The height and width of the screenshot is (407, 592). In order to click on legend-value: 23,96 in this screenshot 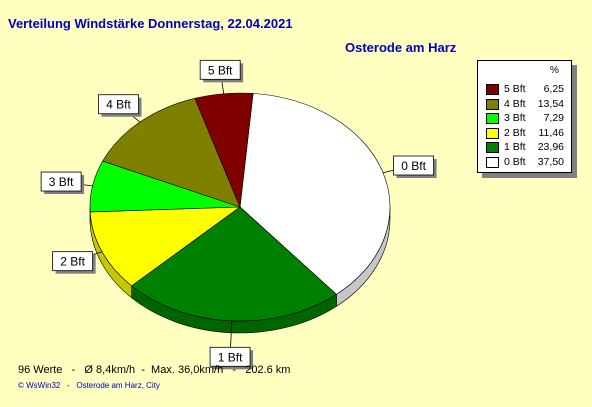, I will do `click(550, 147)`.